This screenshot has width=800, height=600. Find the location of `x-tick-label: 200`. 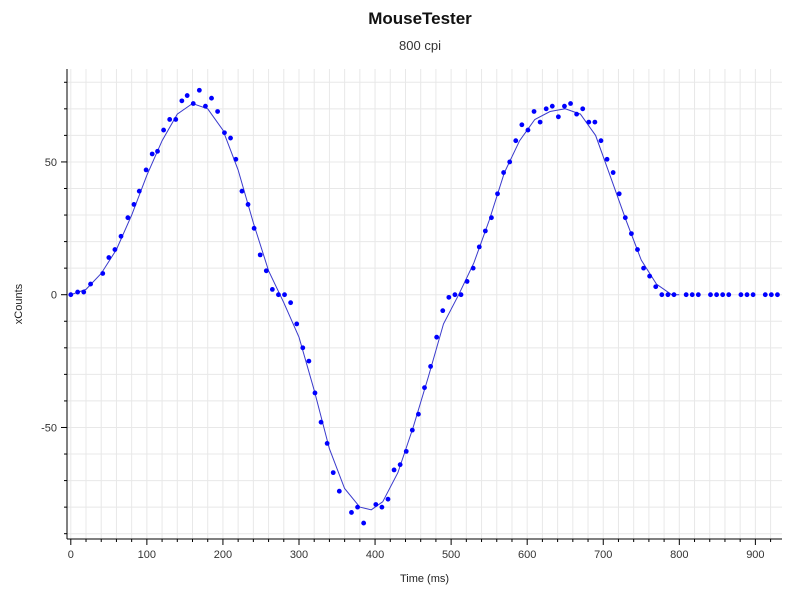

x-tick-label: 200 is located at coordinates (223, 555).